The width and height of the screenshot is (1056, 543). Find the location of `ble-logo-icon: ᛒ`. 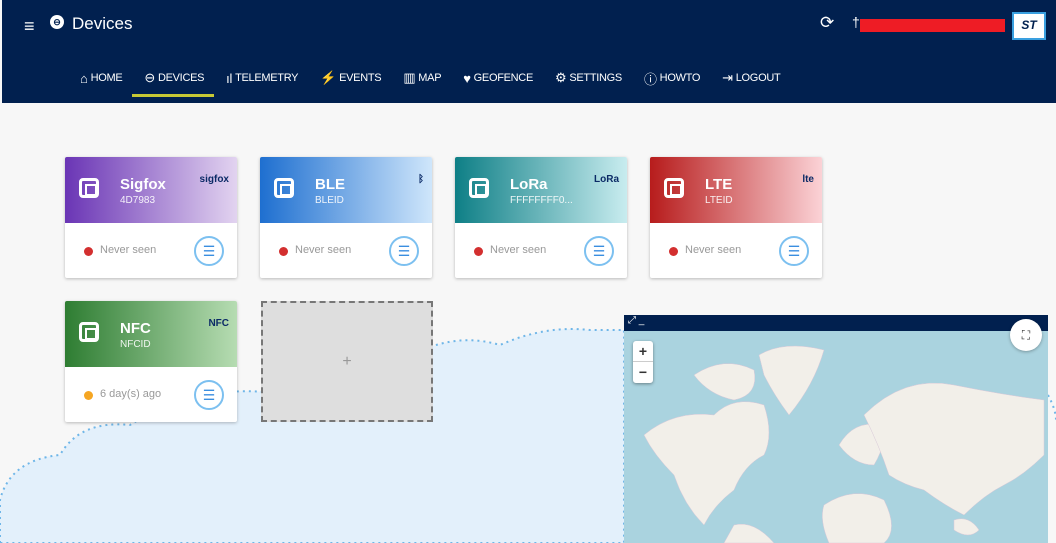

ble-logo-icon: ᛒ is located at coordinates (421, 179).